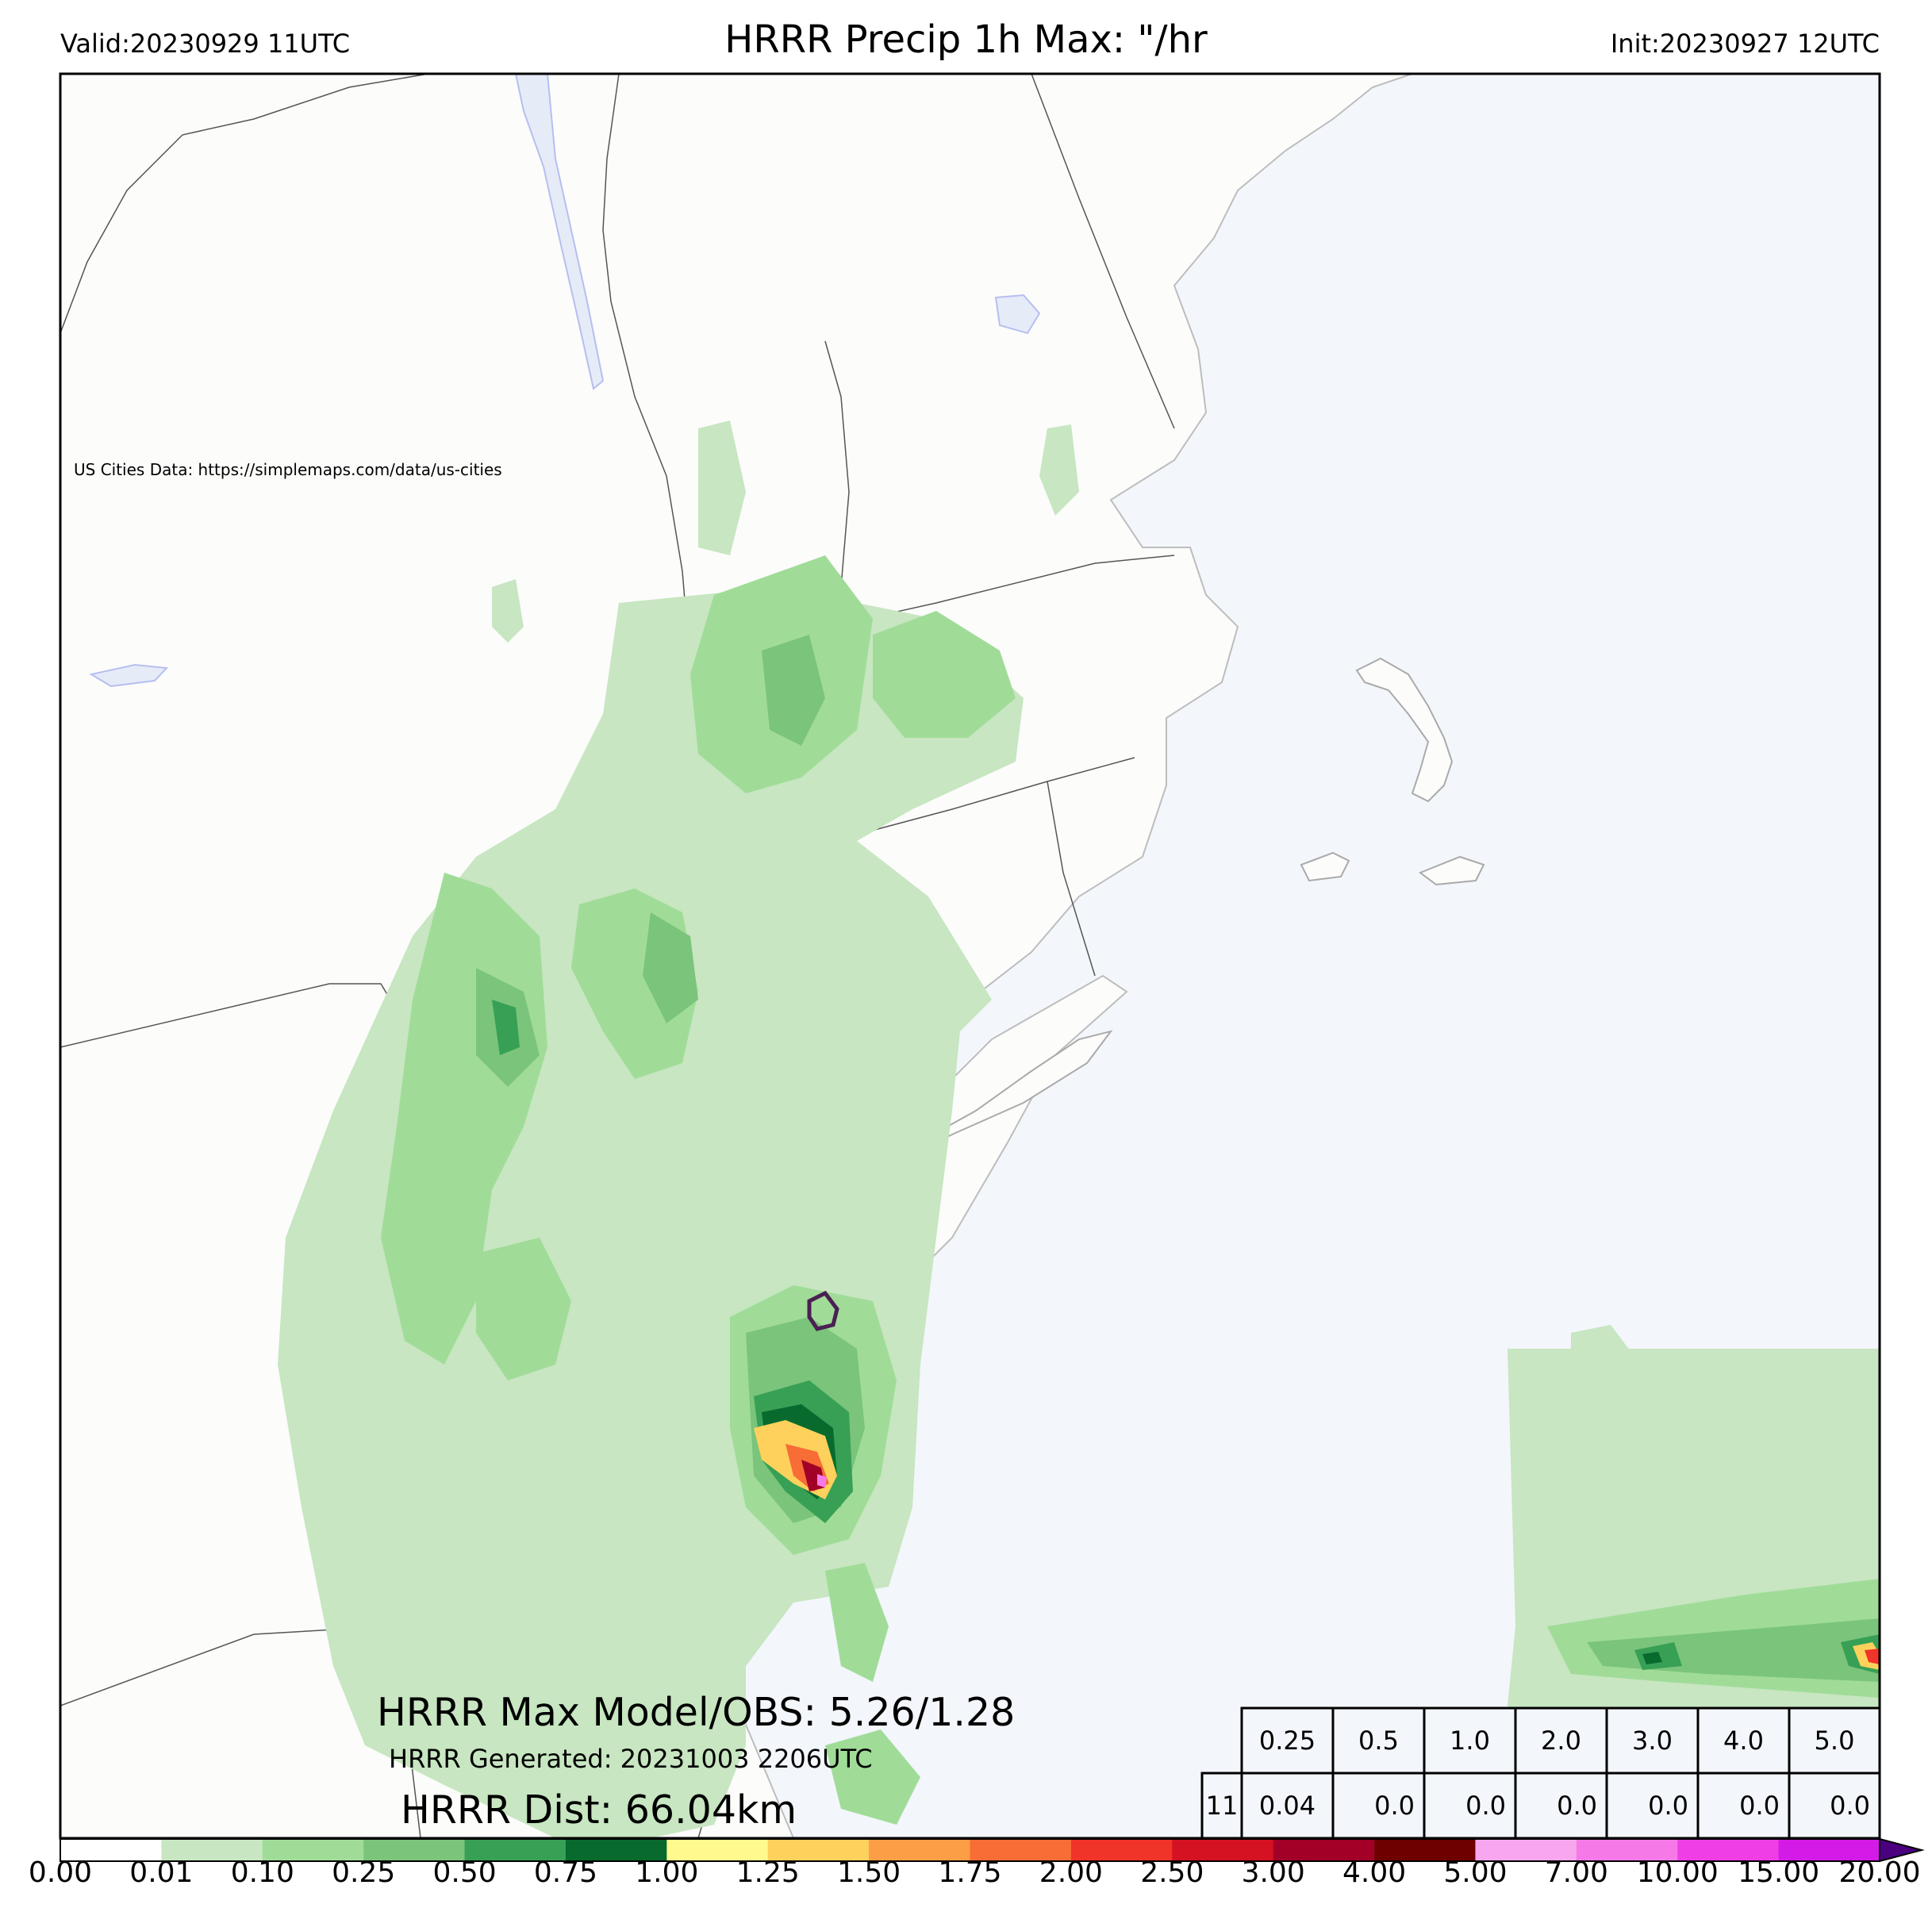 The width and height of the screenshot is (1932, 1931). I want to click on threshold-table-grid, so click(1540, 1773).